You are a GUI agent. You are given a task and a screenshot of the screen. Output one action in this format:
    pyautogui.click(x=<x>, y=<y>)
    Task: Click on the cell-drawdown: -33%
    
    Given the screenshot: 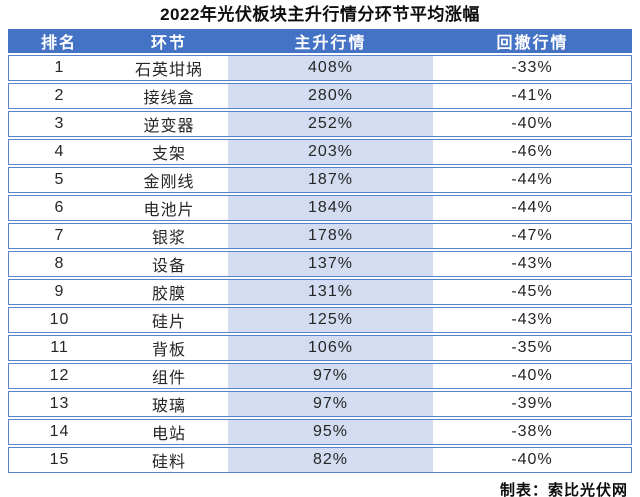 What is the action you would take?
    pyautogui.click(x=532, y=68)
    